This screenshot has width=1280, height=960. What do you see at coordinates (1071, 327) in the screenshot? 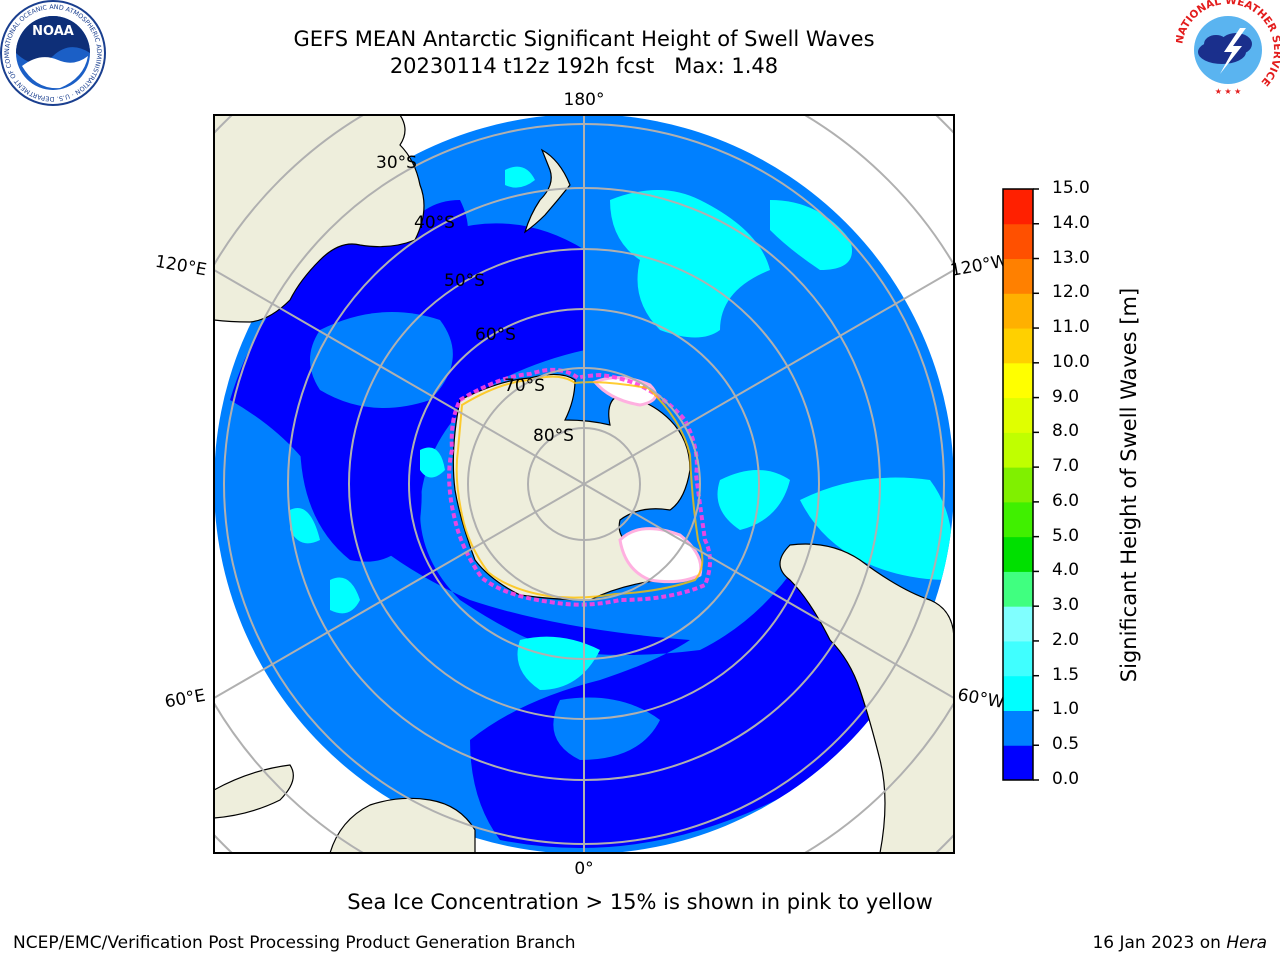
I see `colorbar-tick-label: 11.0` at bounding box center [1071, 327].